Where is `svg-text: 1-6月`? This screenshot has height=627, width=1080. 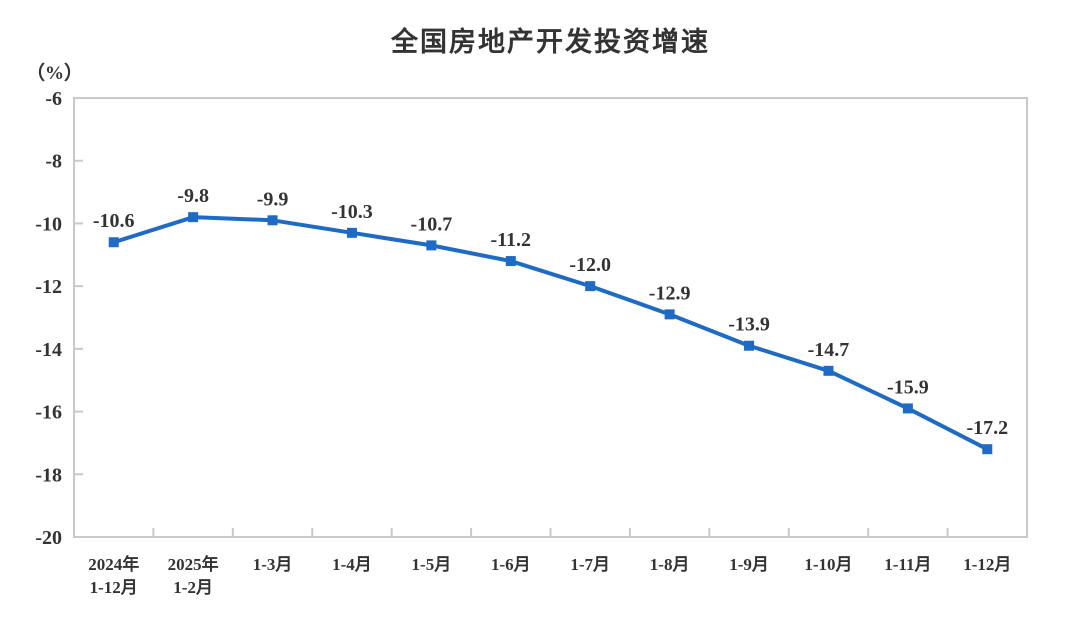 svg-text: 1-6月 is located at coordinates (511, 564).